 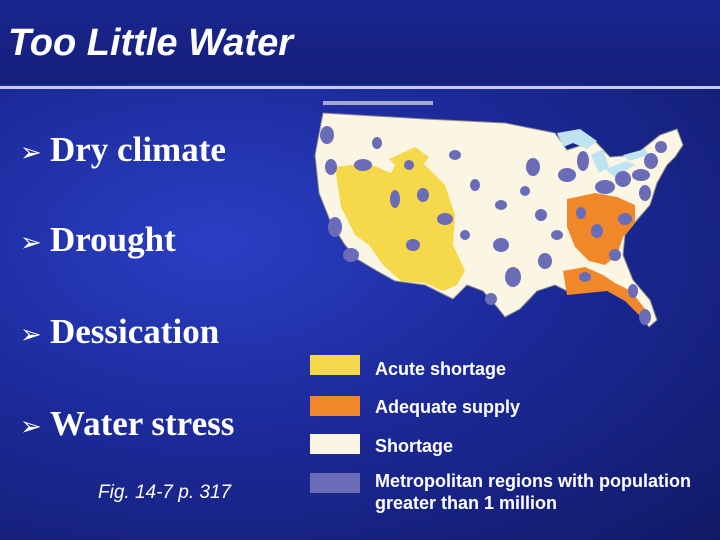 What do you see at coordinates (135, 331) in the screenshot?
I see `bullet-text: Dessication` at bounding box center [135, 331].